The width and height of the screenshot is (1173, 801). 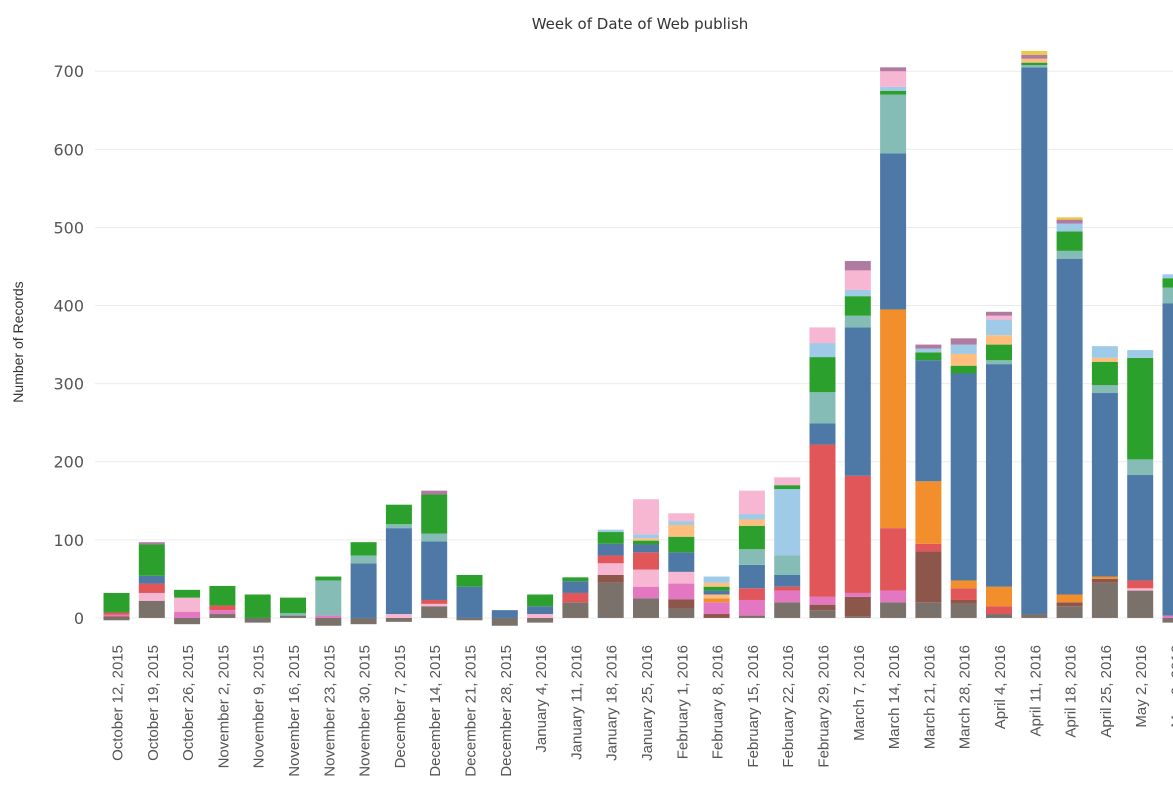 What do you see at coordinates (788, 706) in the screenshot?
I see `x-tick-label: February 22, 2016` at bounding box center [788, 706].